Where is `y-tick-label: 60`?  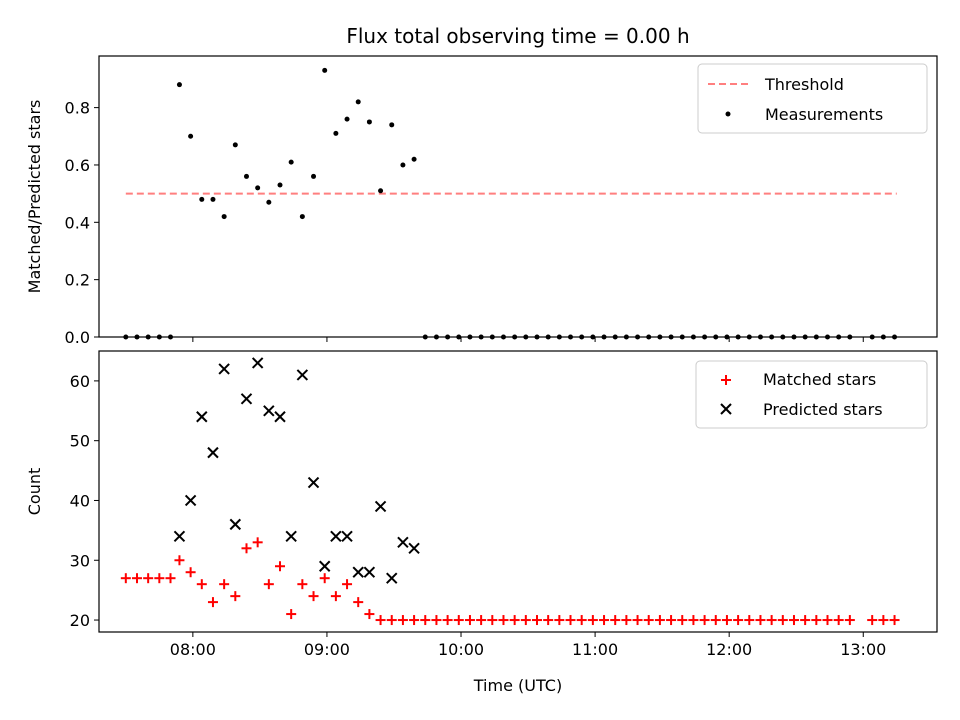
y-tick-label: 60 is located at coordinates (80, 381).